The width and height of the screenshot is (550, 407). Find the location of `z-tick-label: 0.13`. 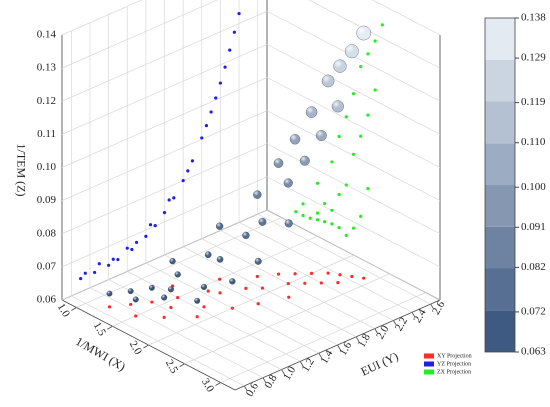

z-tick-label: 0.13 is located at coordinates (47, 68).